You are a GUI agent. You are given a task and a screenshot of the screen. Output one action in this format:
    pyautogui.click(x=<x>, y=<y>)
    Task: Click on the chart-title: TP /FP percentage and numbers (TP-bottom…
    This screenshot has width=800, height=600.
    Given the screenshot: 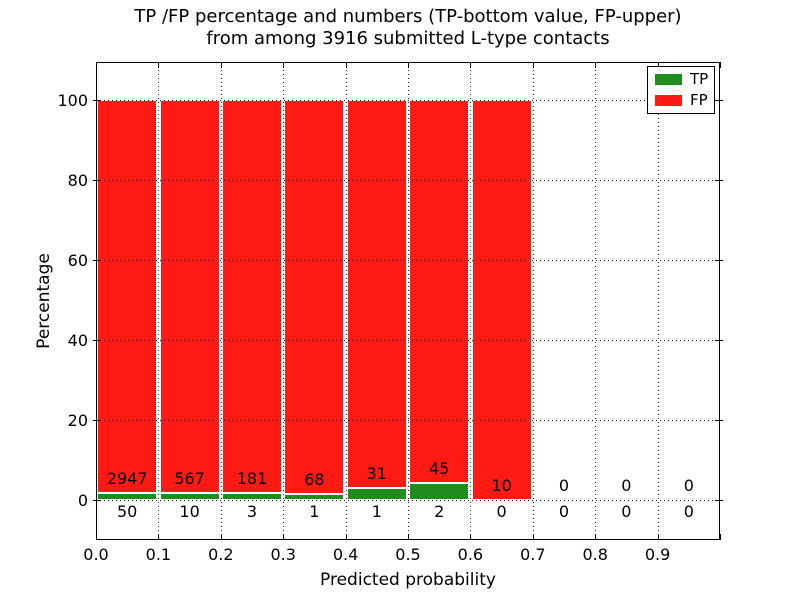 What is the action you would take?
    pyautogui.click(x=408, y=28)
    